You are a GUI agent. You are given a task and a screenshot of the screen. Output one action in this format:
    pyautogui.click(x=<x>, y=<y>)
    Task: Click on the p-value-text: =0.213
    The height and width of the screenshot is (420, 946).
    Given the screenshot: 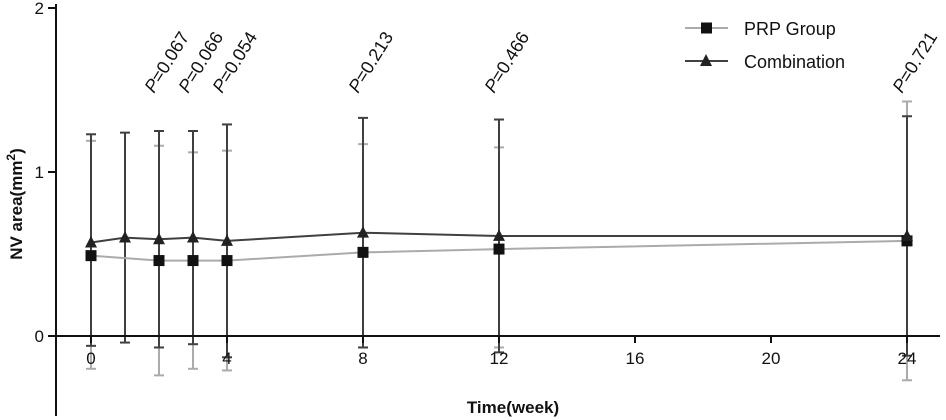 What is the action you would take?
    pyautogui.click(x=374, y=57)
    